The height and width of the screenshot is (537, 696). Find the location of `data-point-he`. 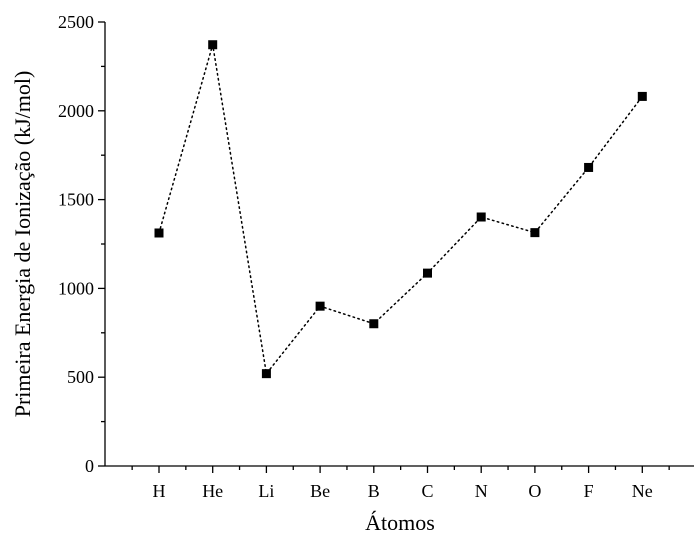

data-point-he is located at coordinates (213, 45).